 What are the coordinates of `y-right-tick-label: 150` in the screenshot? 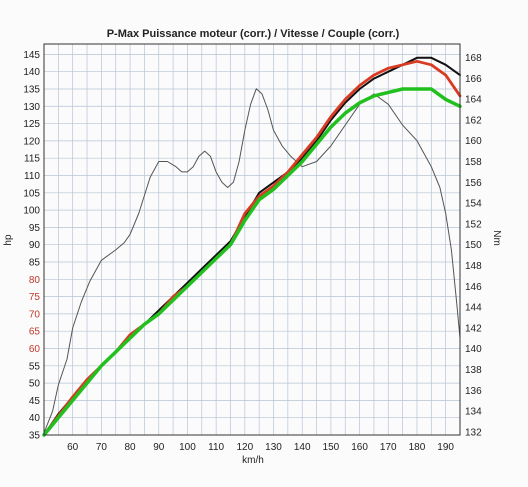 It's located at (473, 245).